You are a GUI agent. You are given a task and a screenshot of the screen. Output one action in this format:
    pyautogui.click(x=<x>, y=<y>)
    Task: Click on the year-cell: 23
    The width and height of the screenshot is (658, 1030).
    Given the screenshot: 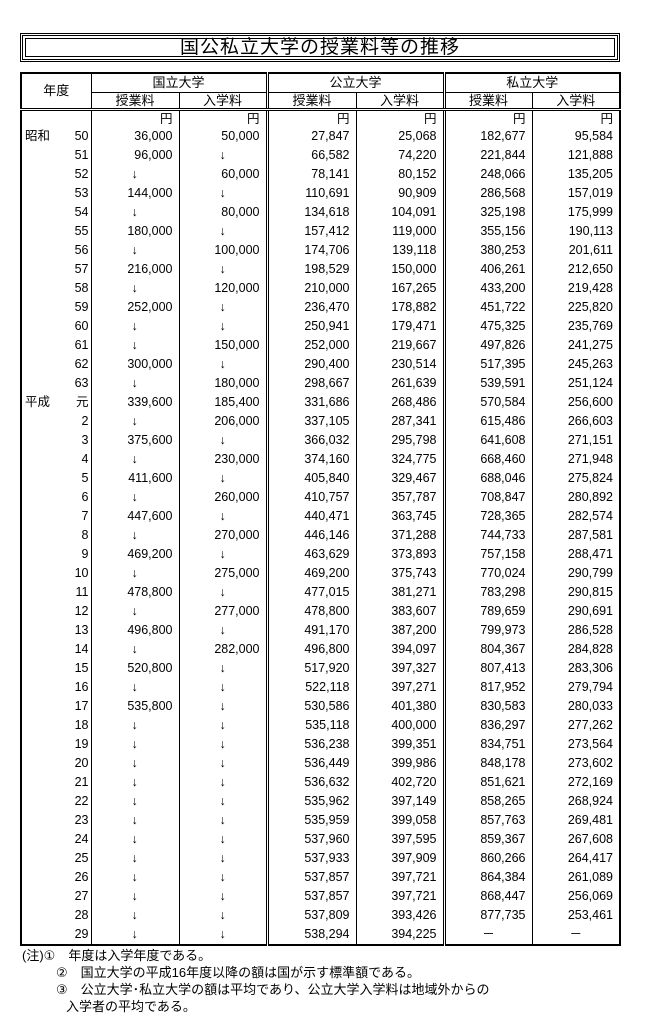 What is the action you would take?
    pyautogui.click(x=73, y=820)
    